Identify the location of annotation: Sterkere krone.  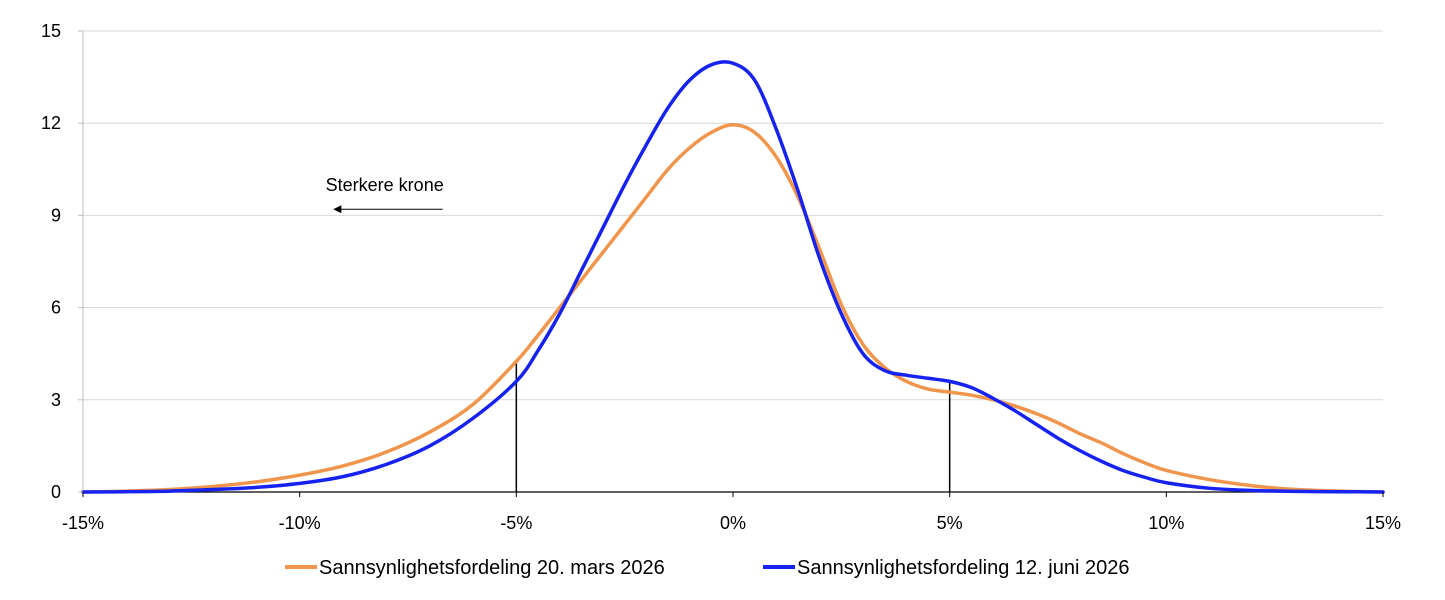
(385, 194).